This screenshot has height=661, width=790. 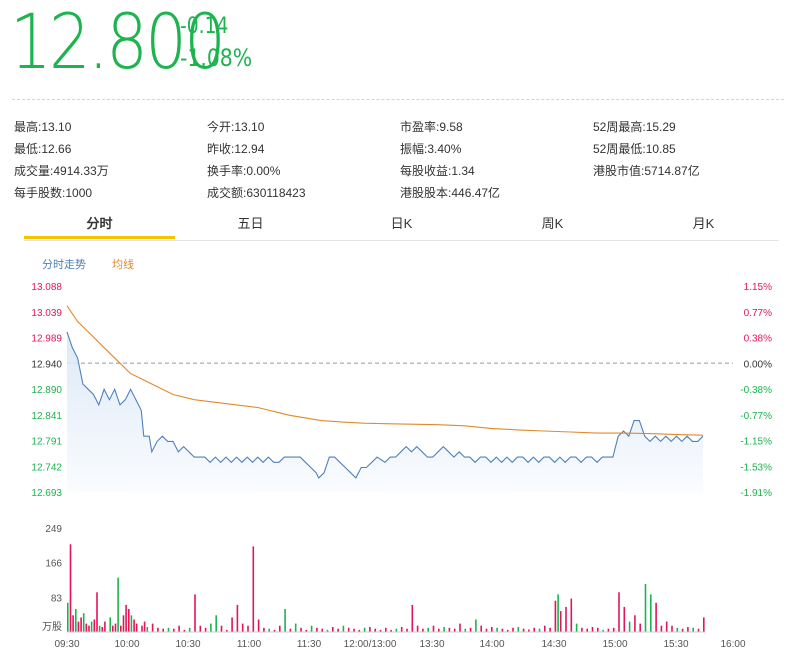 I want to click on legend-price-line: 分时走势, so click(x=64, y=265).